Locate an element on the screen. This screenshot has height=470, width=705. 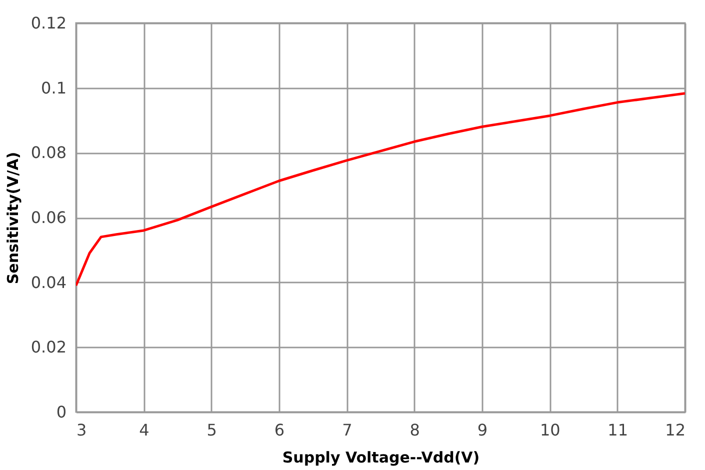
x-tick-label: 4 is located at coordinates (144, 430).